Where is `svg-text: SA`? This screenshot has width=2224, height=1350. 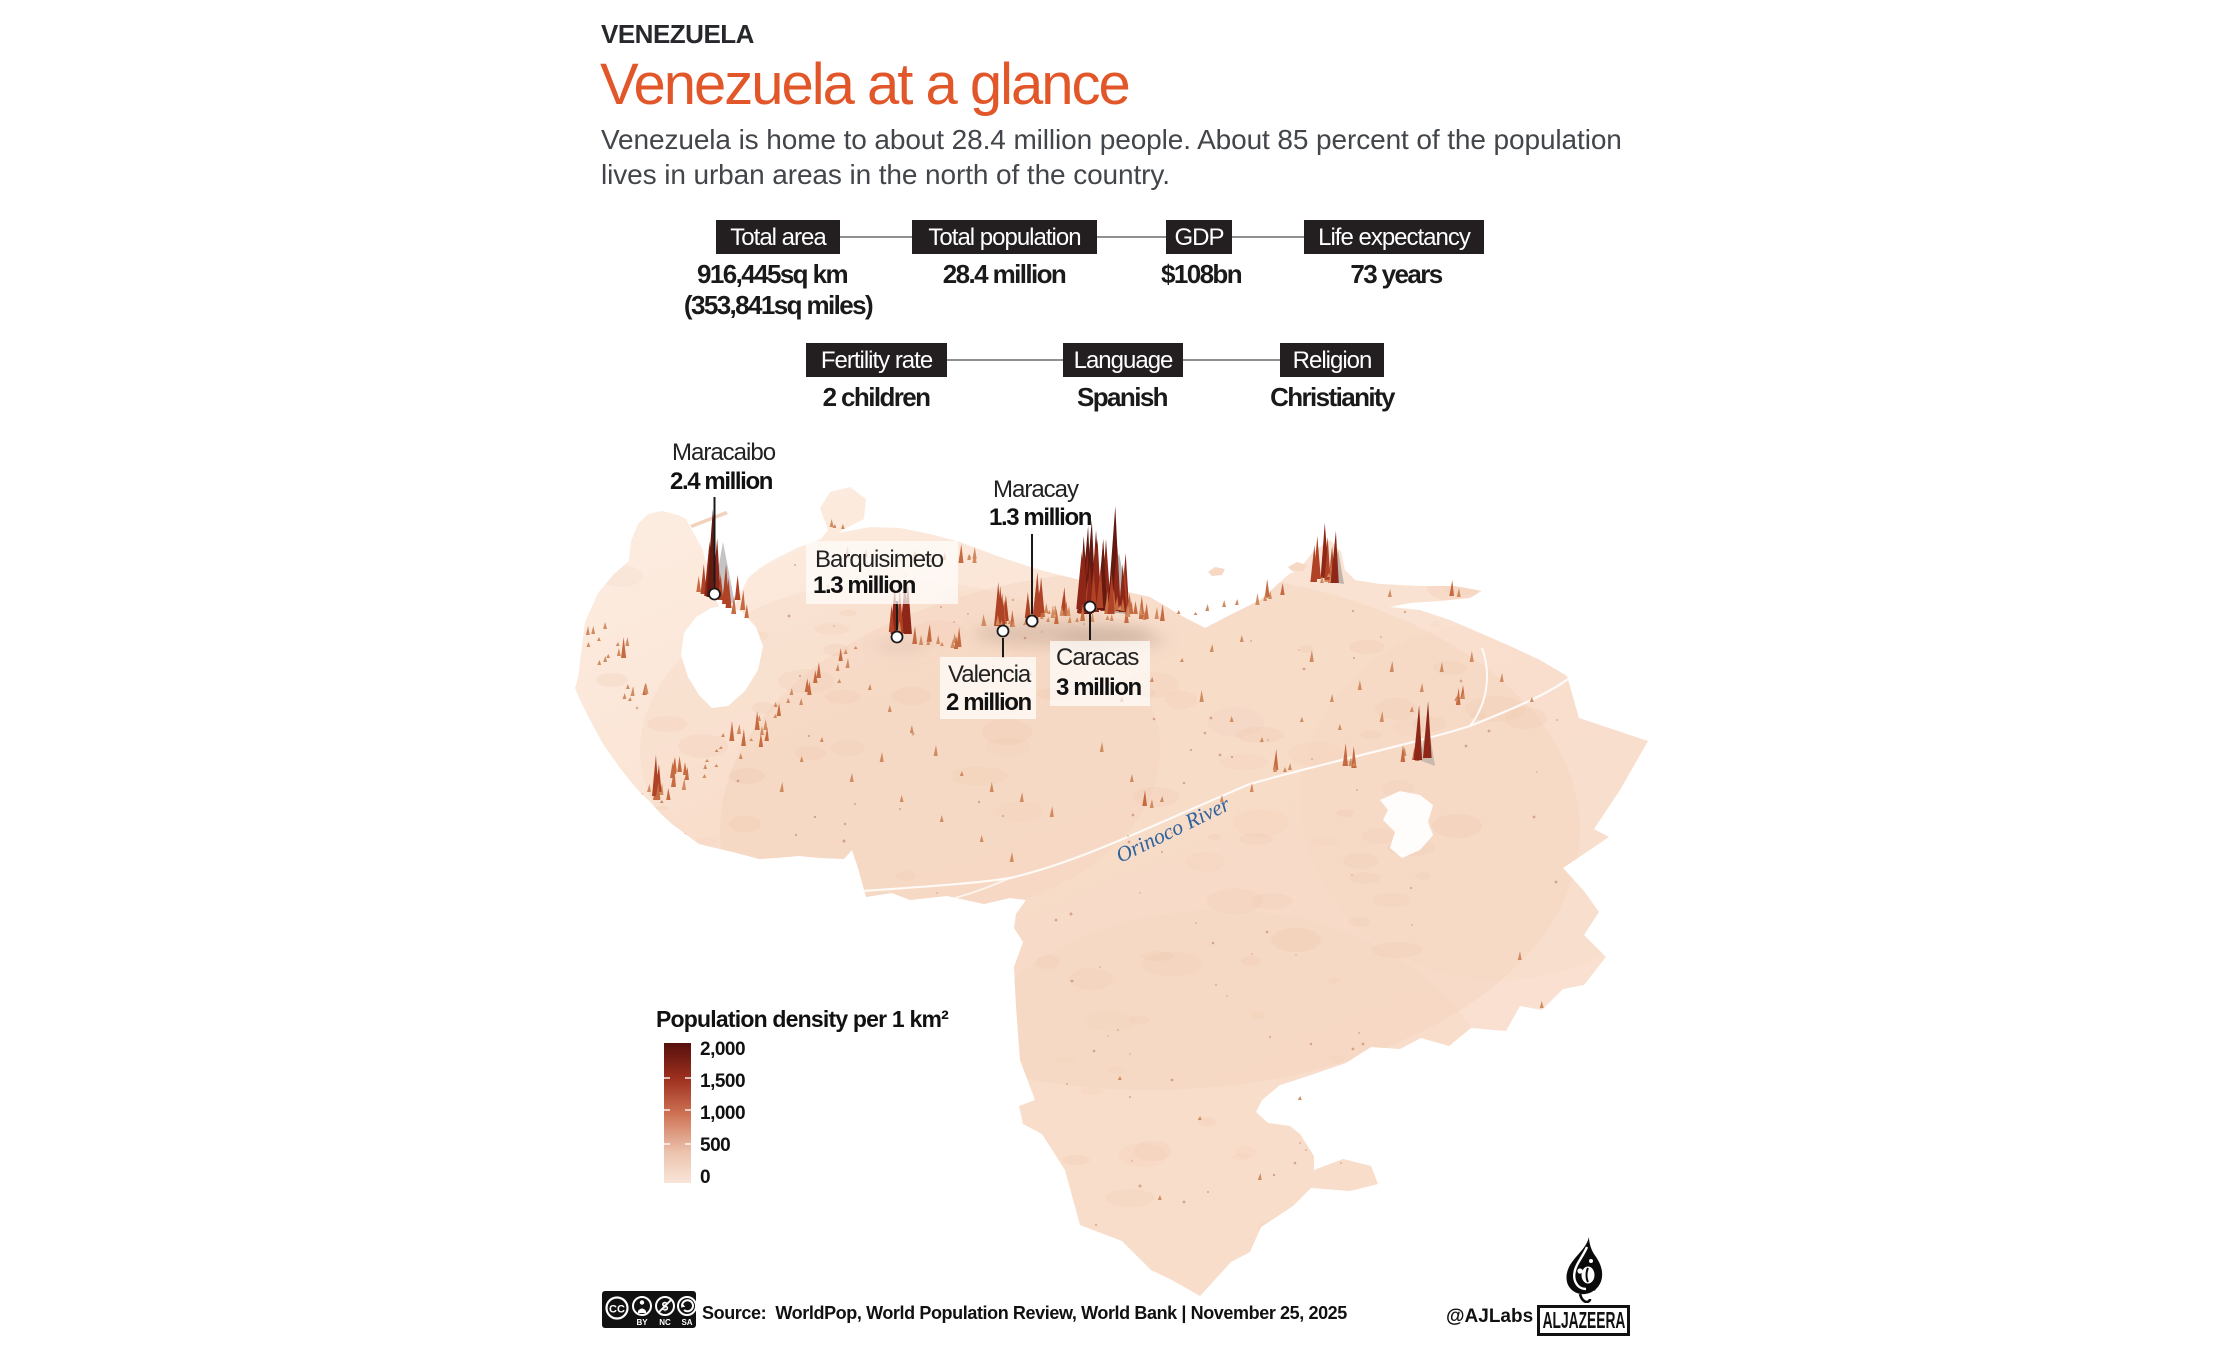
svg-text: SA is located at coordinates (686, 1322).